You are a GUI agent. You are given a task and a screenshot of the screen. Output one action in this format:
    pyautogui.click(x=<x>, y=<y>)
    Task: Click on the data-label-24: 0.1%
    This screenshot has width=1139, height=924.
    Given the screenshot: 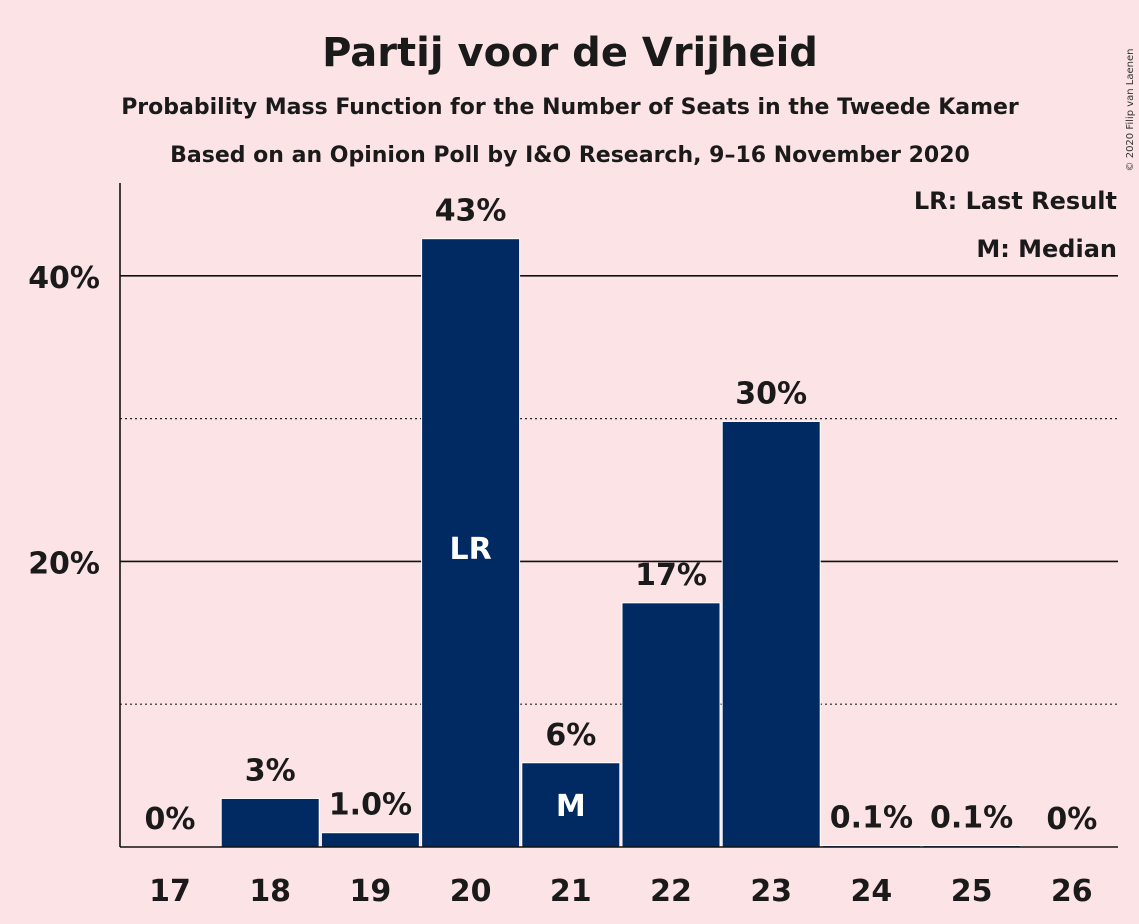 What is the action you would take?
    pyautogui.click(x=871, y=818)
    